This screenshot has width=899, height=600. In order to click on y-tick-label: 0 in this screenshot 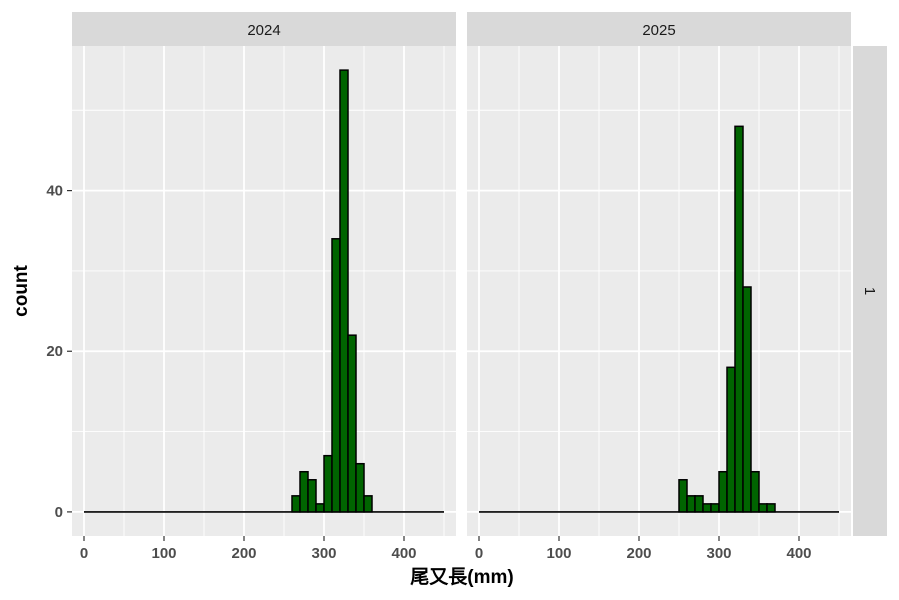, I will do `click(59, 512)`.